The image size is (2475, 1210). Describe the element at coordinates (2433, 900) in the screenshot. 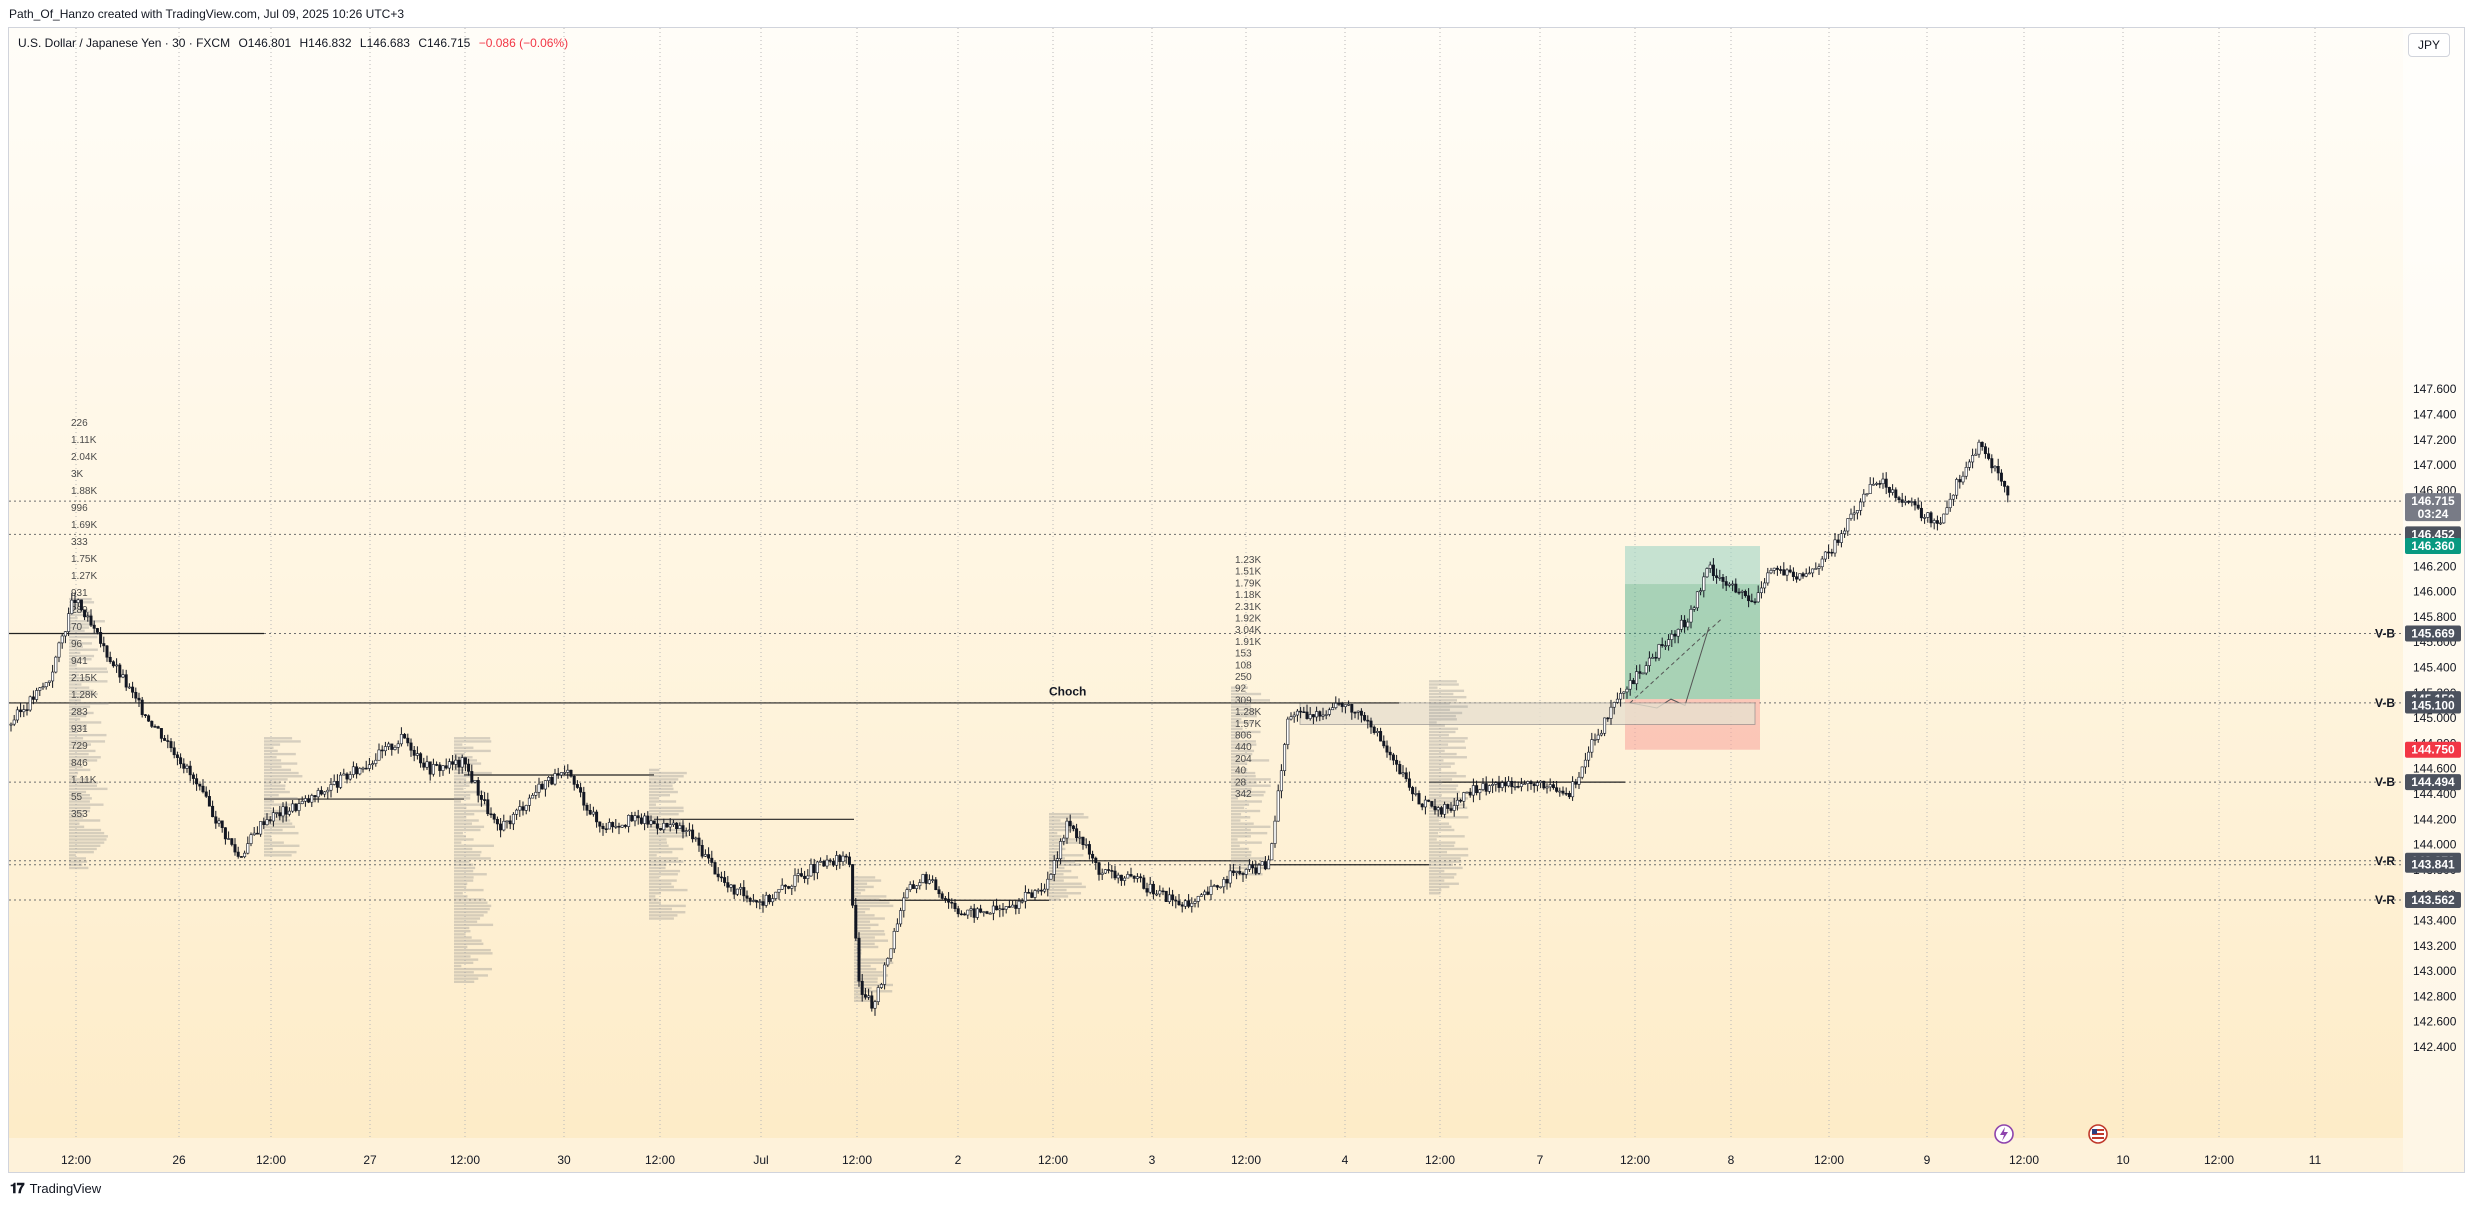

I see `price-tag: 143.562` at that location.